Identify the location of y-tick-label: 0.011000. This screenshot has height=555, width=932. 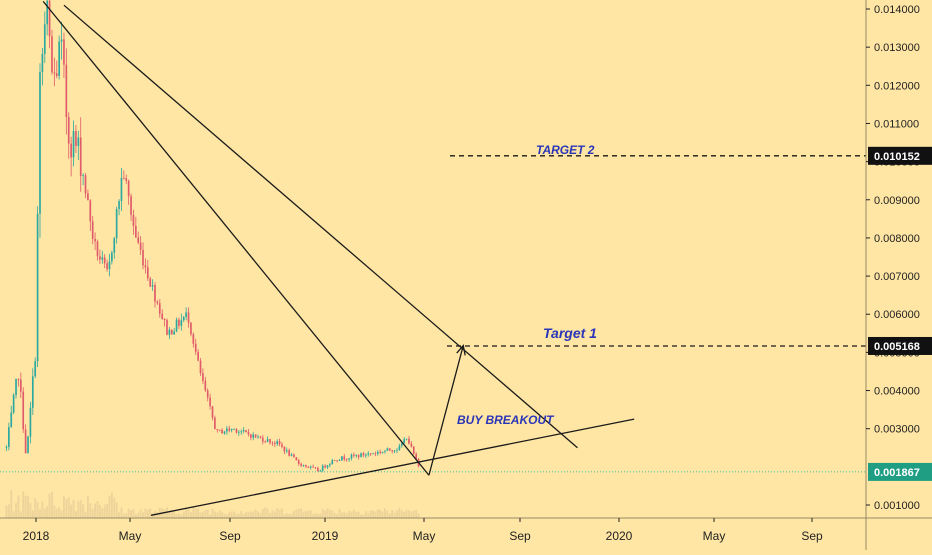
(896, 124).